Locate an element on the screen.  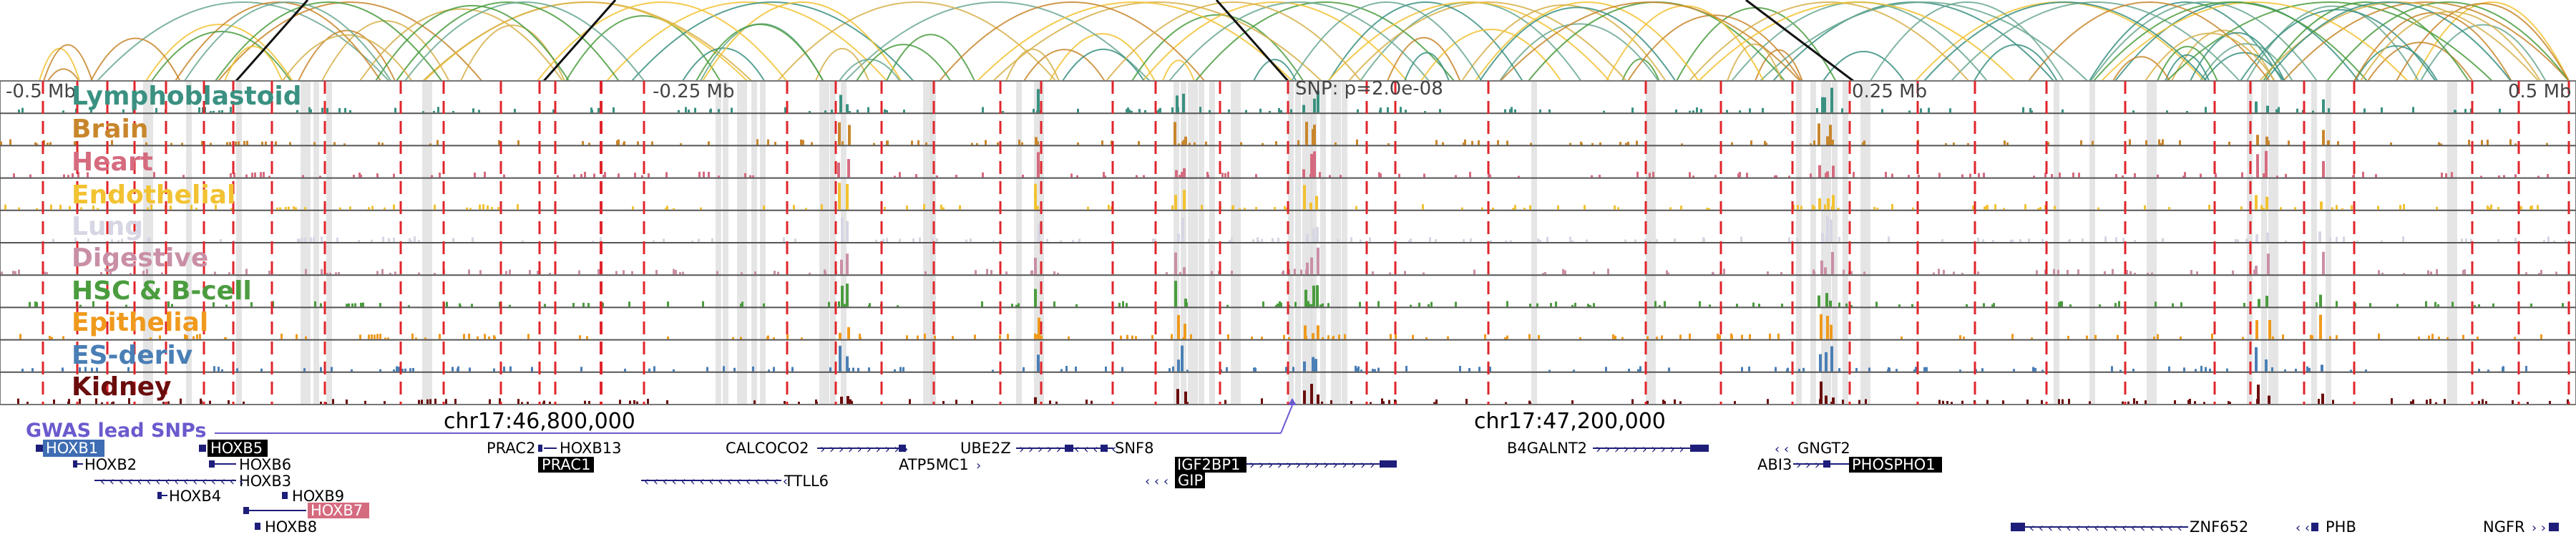
gene-hoxb5-highlight is located at coordinates (238, 448).